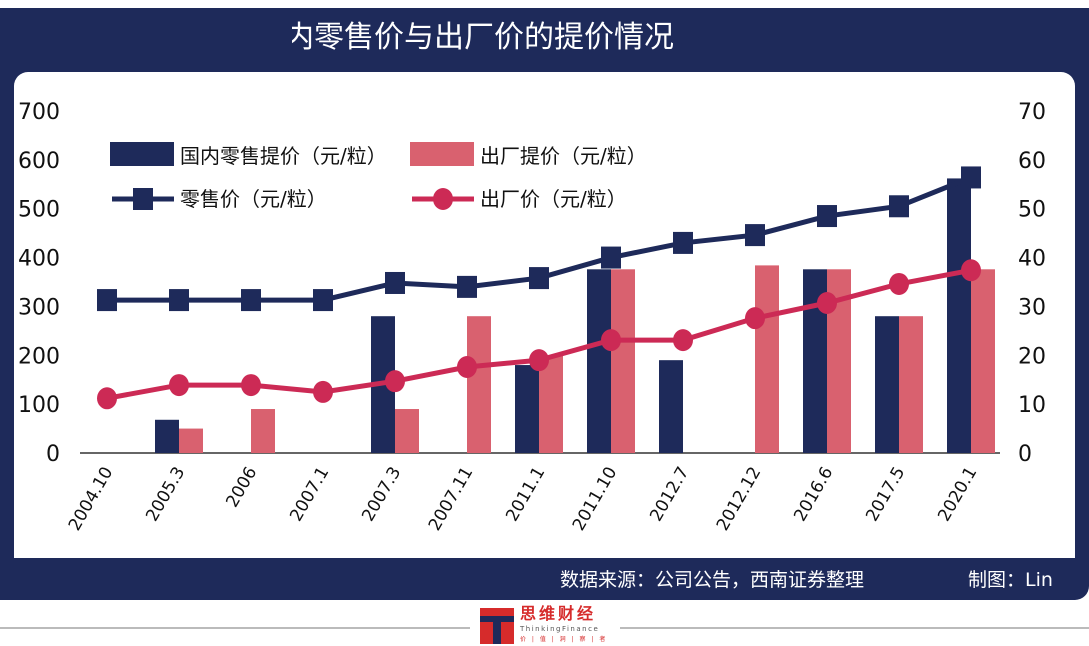  I want to click on top-strip, so click(492, 4).